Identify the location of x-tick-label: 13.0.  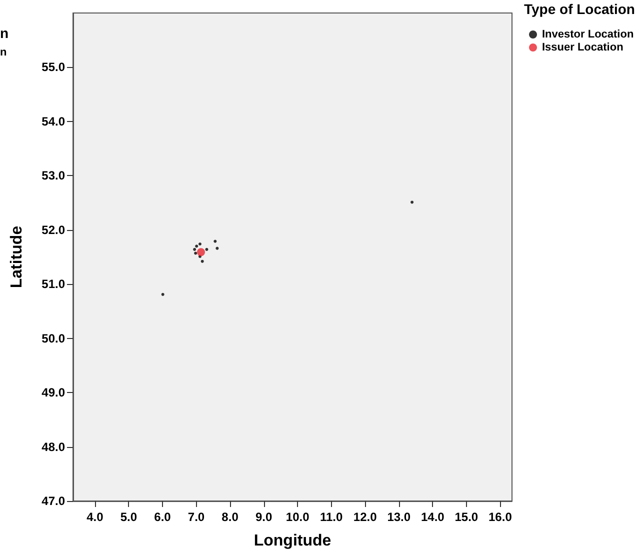
(399, 517).